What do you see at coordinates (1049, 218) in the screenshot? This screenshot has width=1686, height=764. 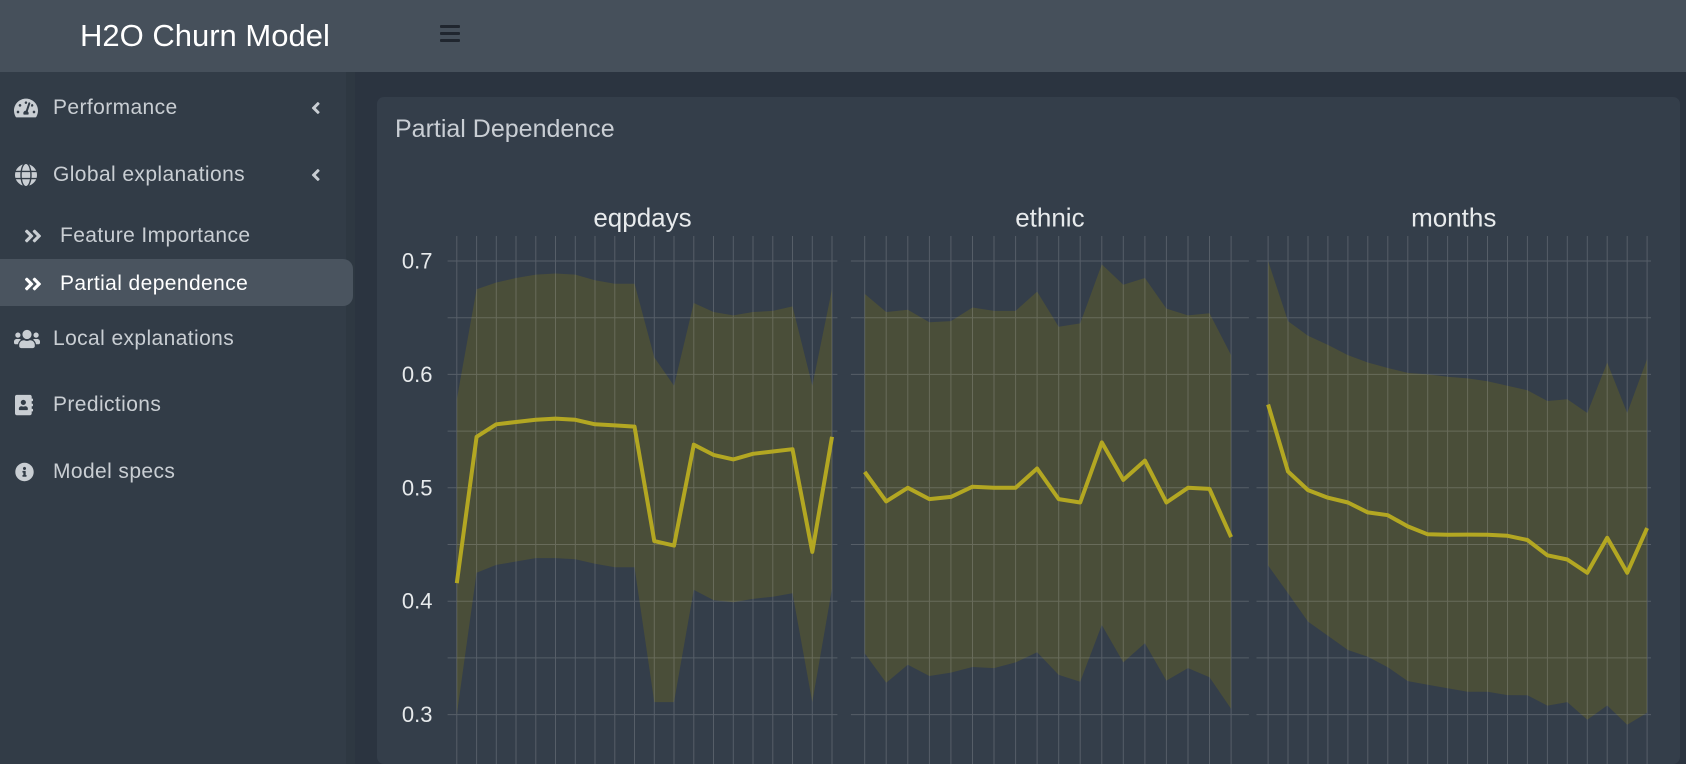 I see `svg-text: ethnic` at bounding box center [1049, 218].